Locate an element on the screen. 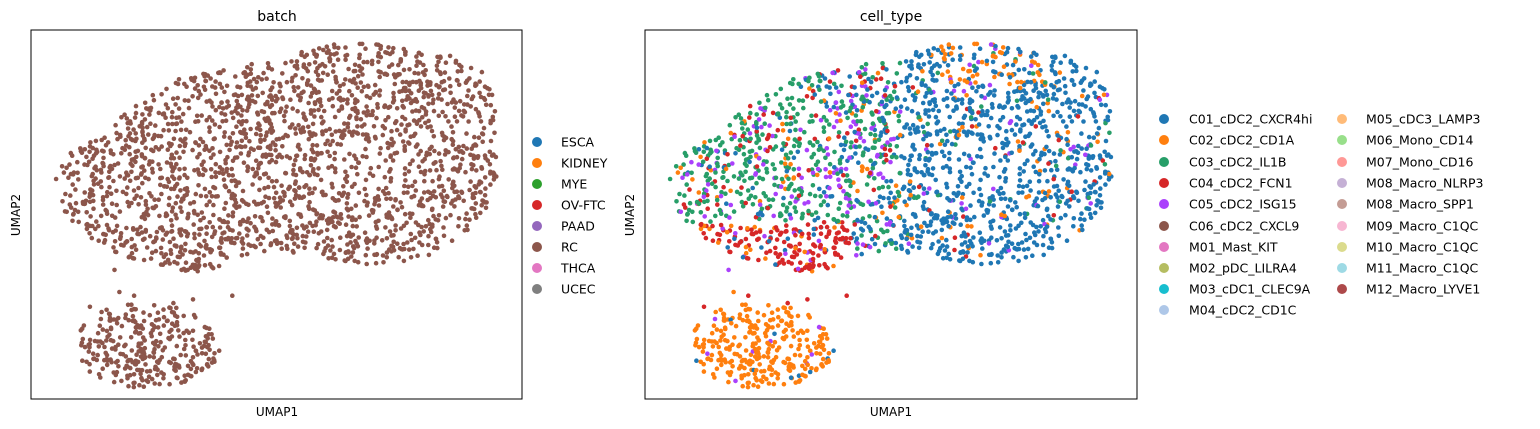 The height and width of the screenshot is (429, 1540). cell-type-legend-item: M01_Mast_KIT is located at coordinates (1218, 247).